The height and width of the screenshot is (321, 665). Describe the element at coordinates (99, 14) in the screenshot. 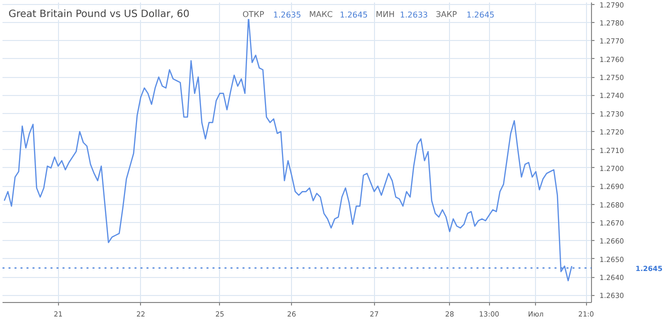

I see `text: Great Britain Pound vs US Dollar, 60` at that location.